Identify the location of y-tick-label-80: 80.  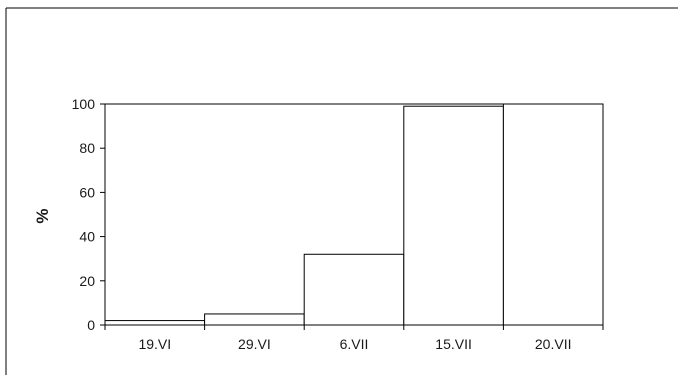
(87, 148).